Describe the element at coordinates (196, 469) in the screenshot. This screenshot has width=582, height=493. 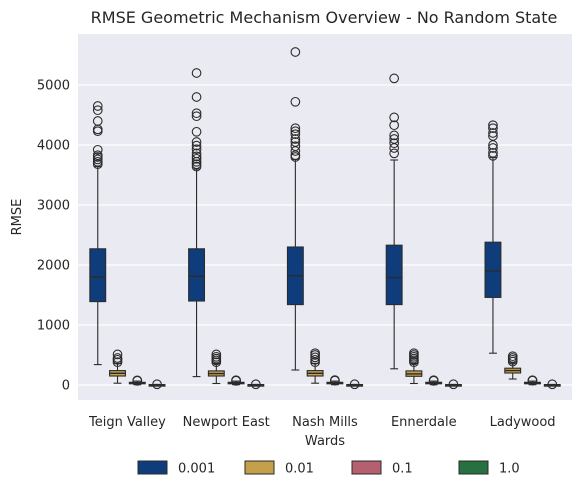
I see `legend-label: 0.001` at that location.